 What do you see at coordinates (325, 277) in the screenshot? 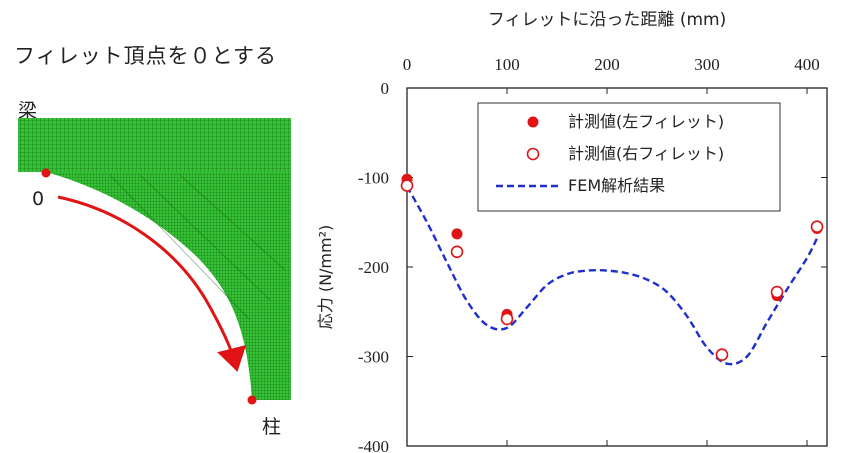
I see `y-axis-title: 応力 (N/mm²)` at bounding box center [325, 277].